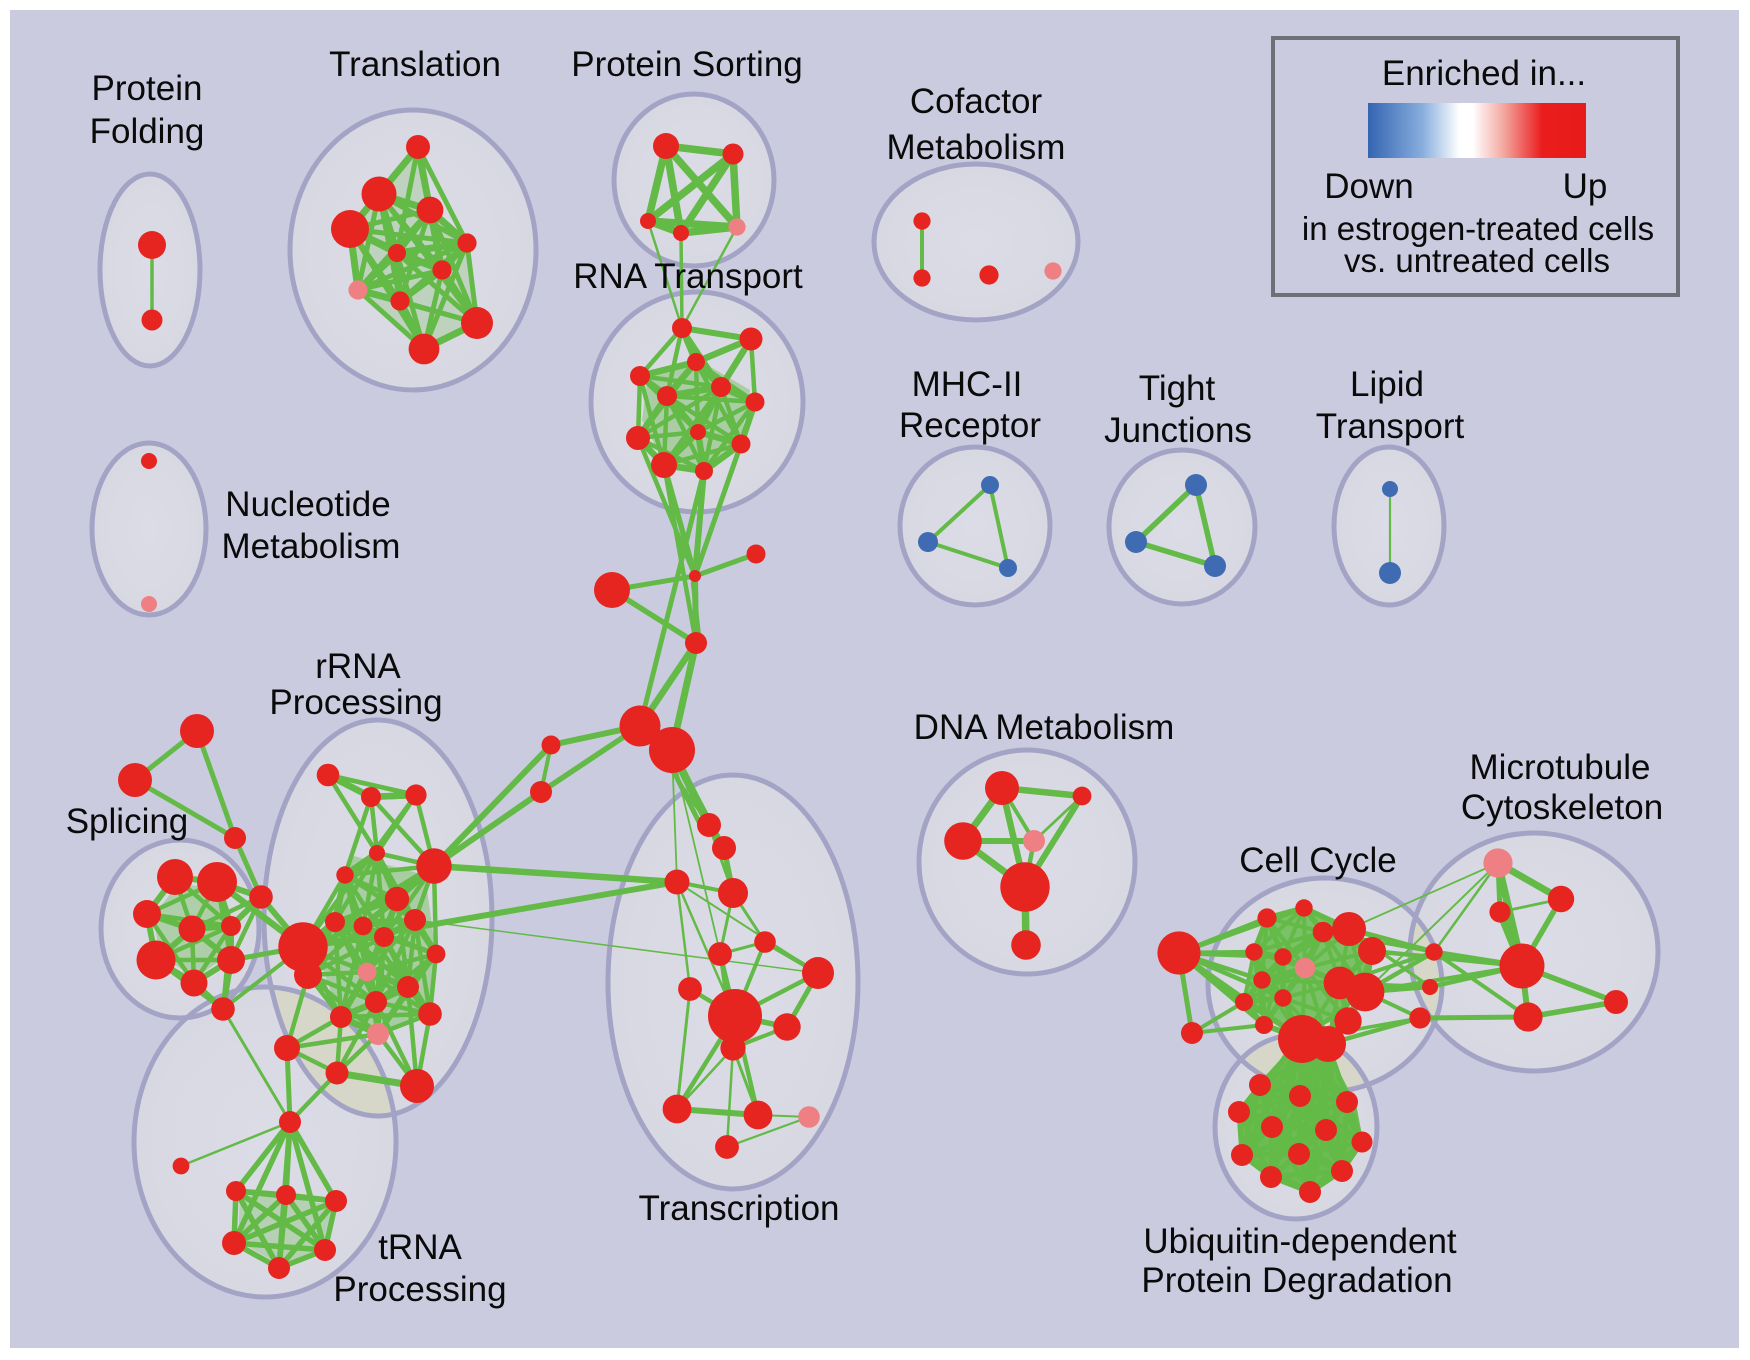 This screenshot has width=1750, height=1360. What do you see at coordinates (1477, 260) in the screenshot?
I see `svg-text: vs. untreated cells` at bounding box center [1477, 260].